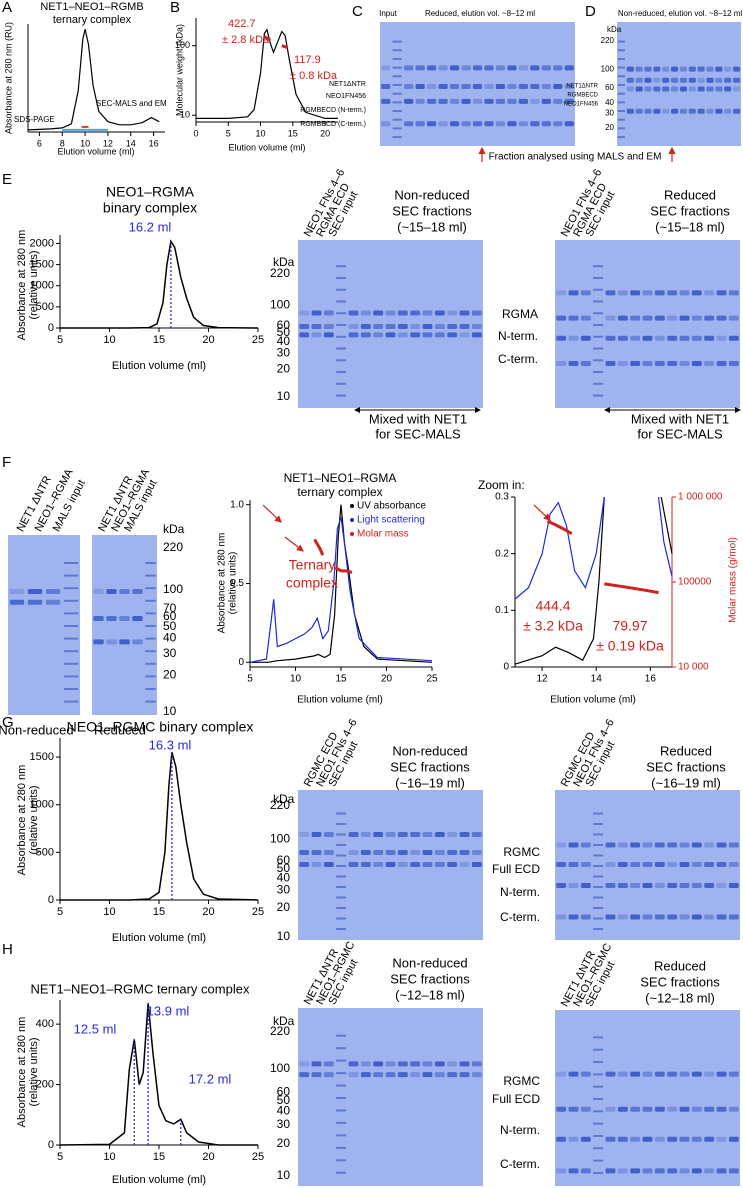 This screenshot has height=1188, width=743. I want to click on pointer-arrow, so click(272, 513).